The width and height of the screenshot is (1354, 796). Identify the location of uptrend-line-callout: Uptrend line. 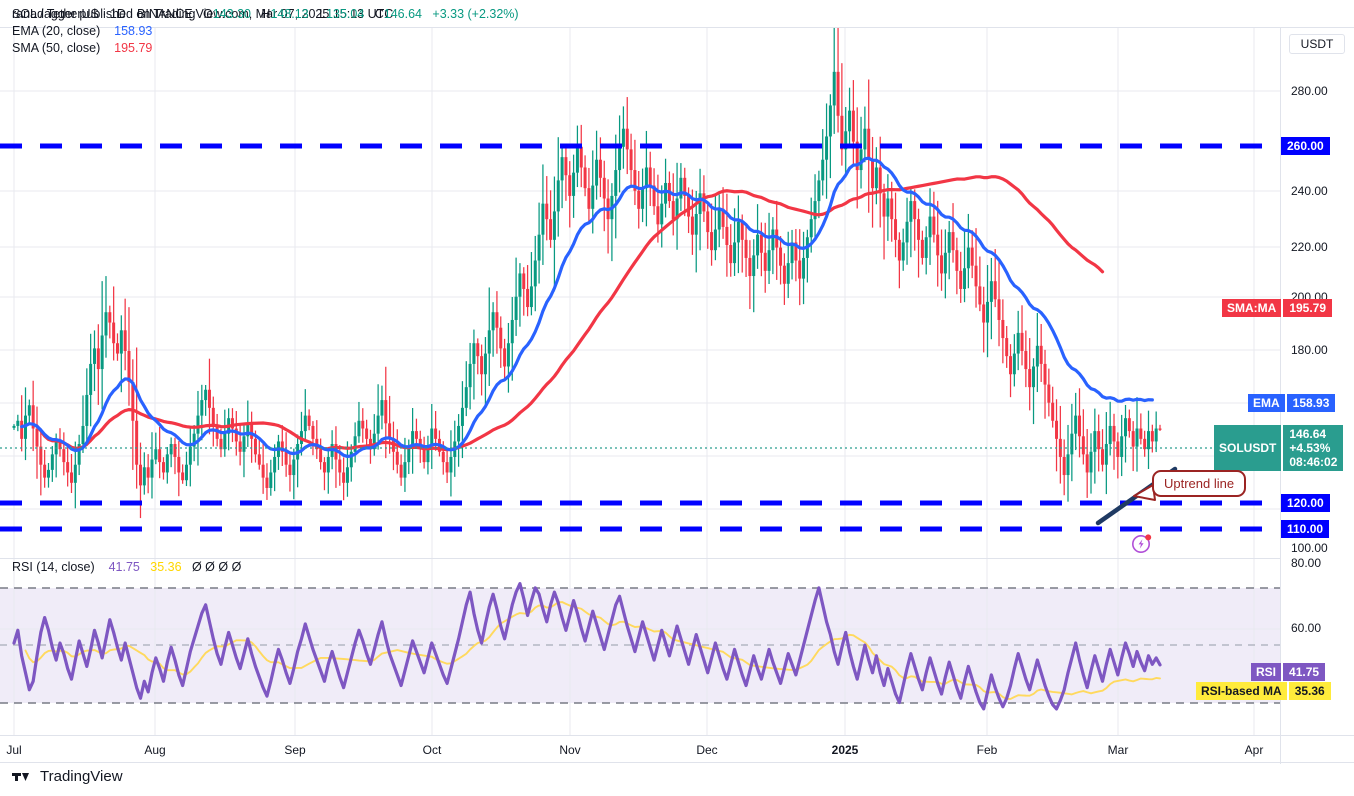
(1199, 483).